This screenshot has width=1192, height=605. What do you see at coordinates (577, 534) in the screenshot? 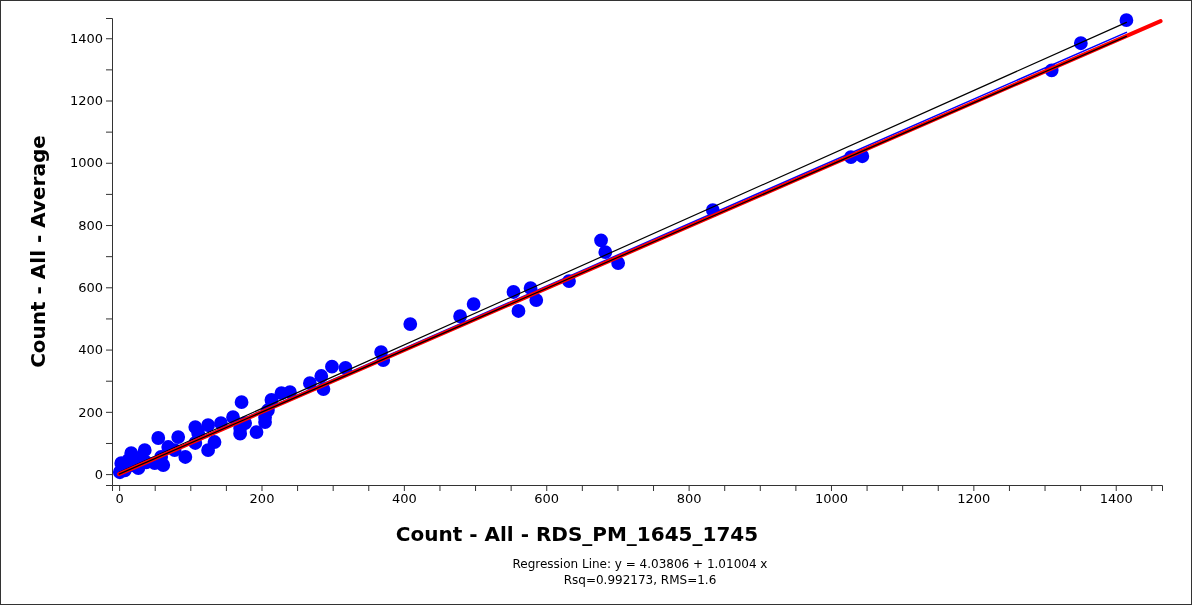
I see `x-axis-title: Count - All - RDS_PM_1645_1745` at bounding box center [577, 534].